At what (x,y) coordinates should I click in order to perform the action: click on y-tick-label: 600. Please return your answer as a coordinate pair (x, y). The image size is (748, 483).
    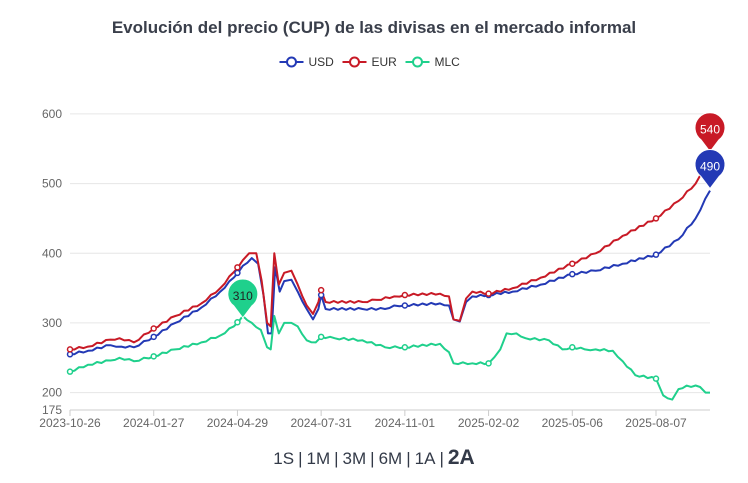
    Looking at the image, I should click on (52, 114).